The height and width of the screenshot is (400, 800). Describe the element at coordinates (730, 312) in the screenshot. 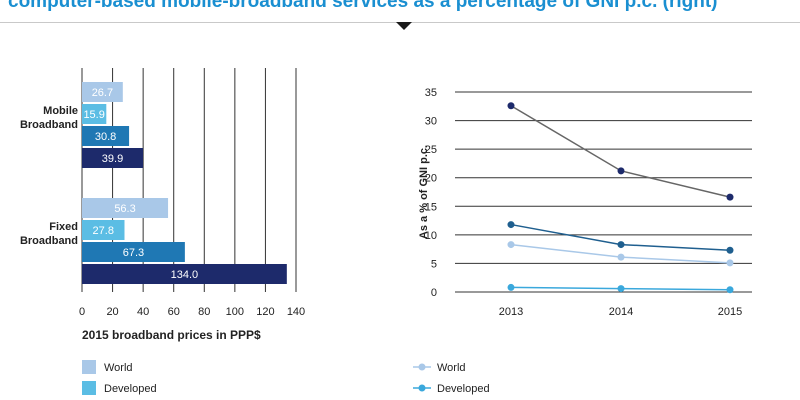

I see `x-tick-label: 2015` at that location.